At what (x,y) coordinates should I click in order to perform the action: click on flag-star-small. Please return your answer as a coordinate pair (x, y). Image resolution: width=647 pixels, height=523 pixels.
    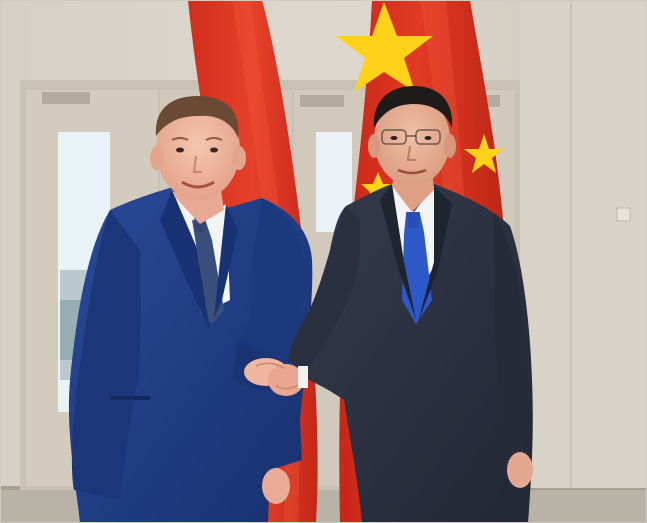
    Looking at the image, I should click on (484, 153).